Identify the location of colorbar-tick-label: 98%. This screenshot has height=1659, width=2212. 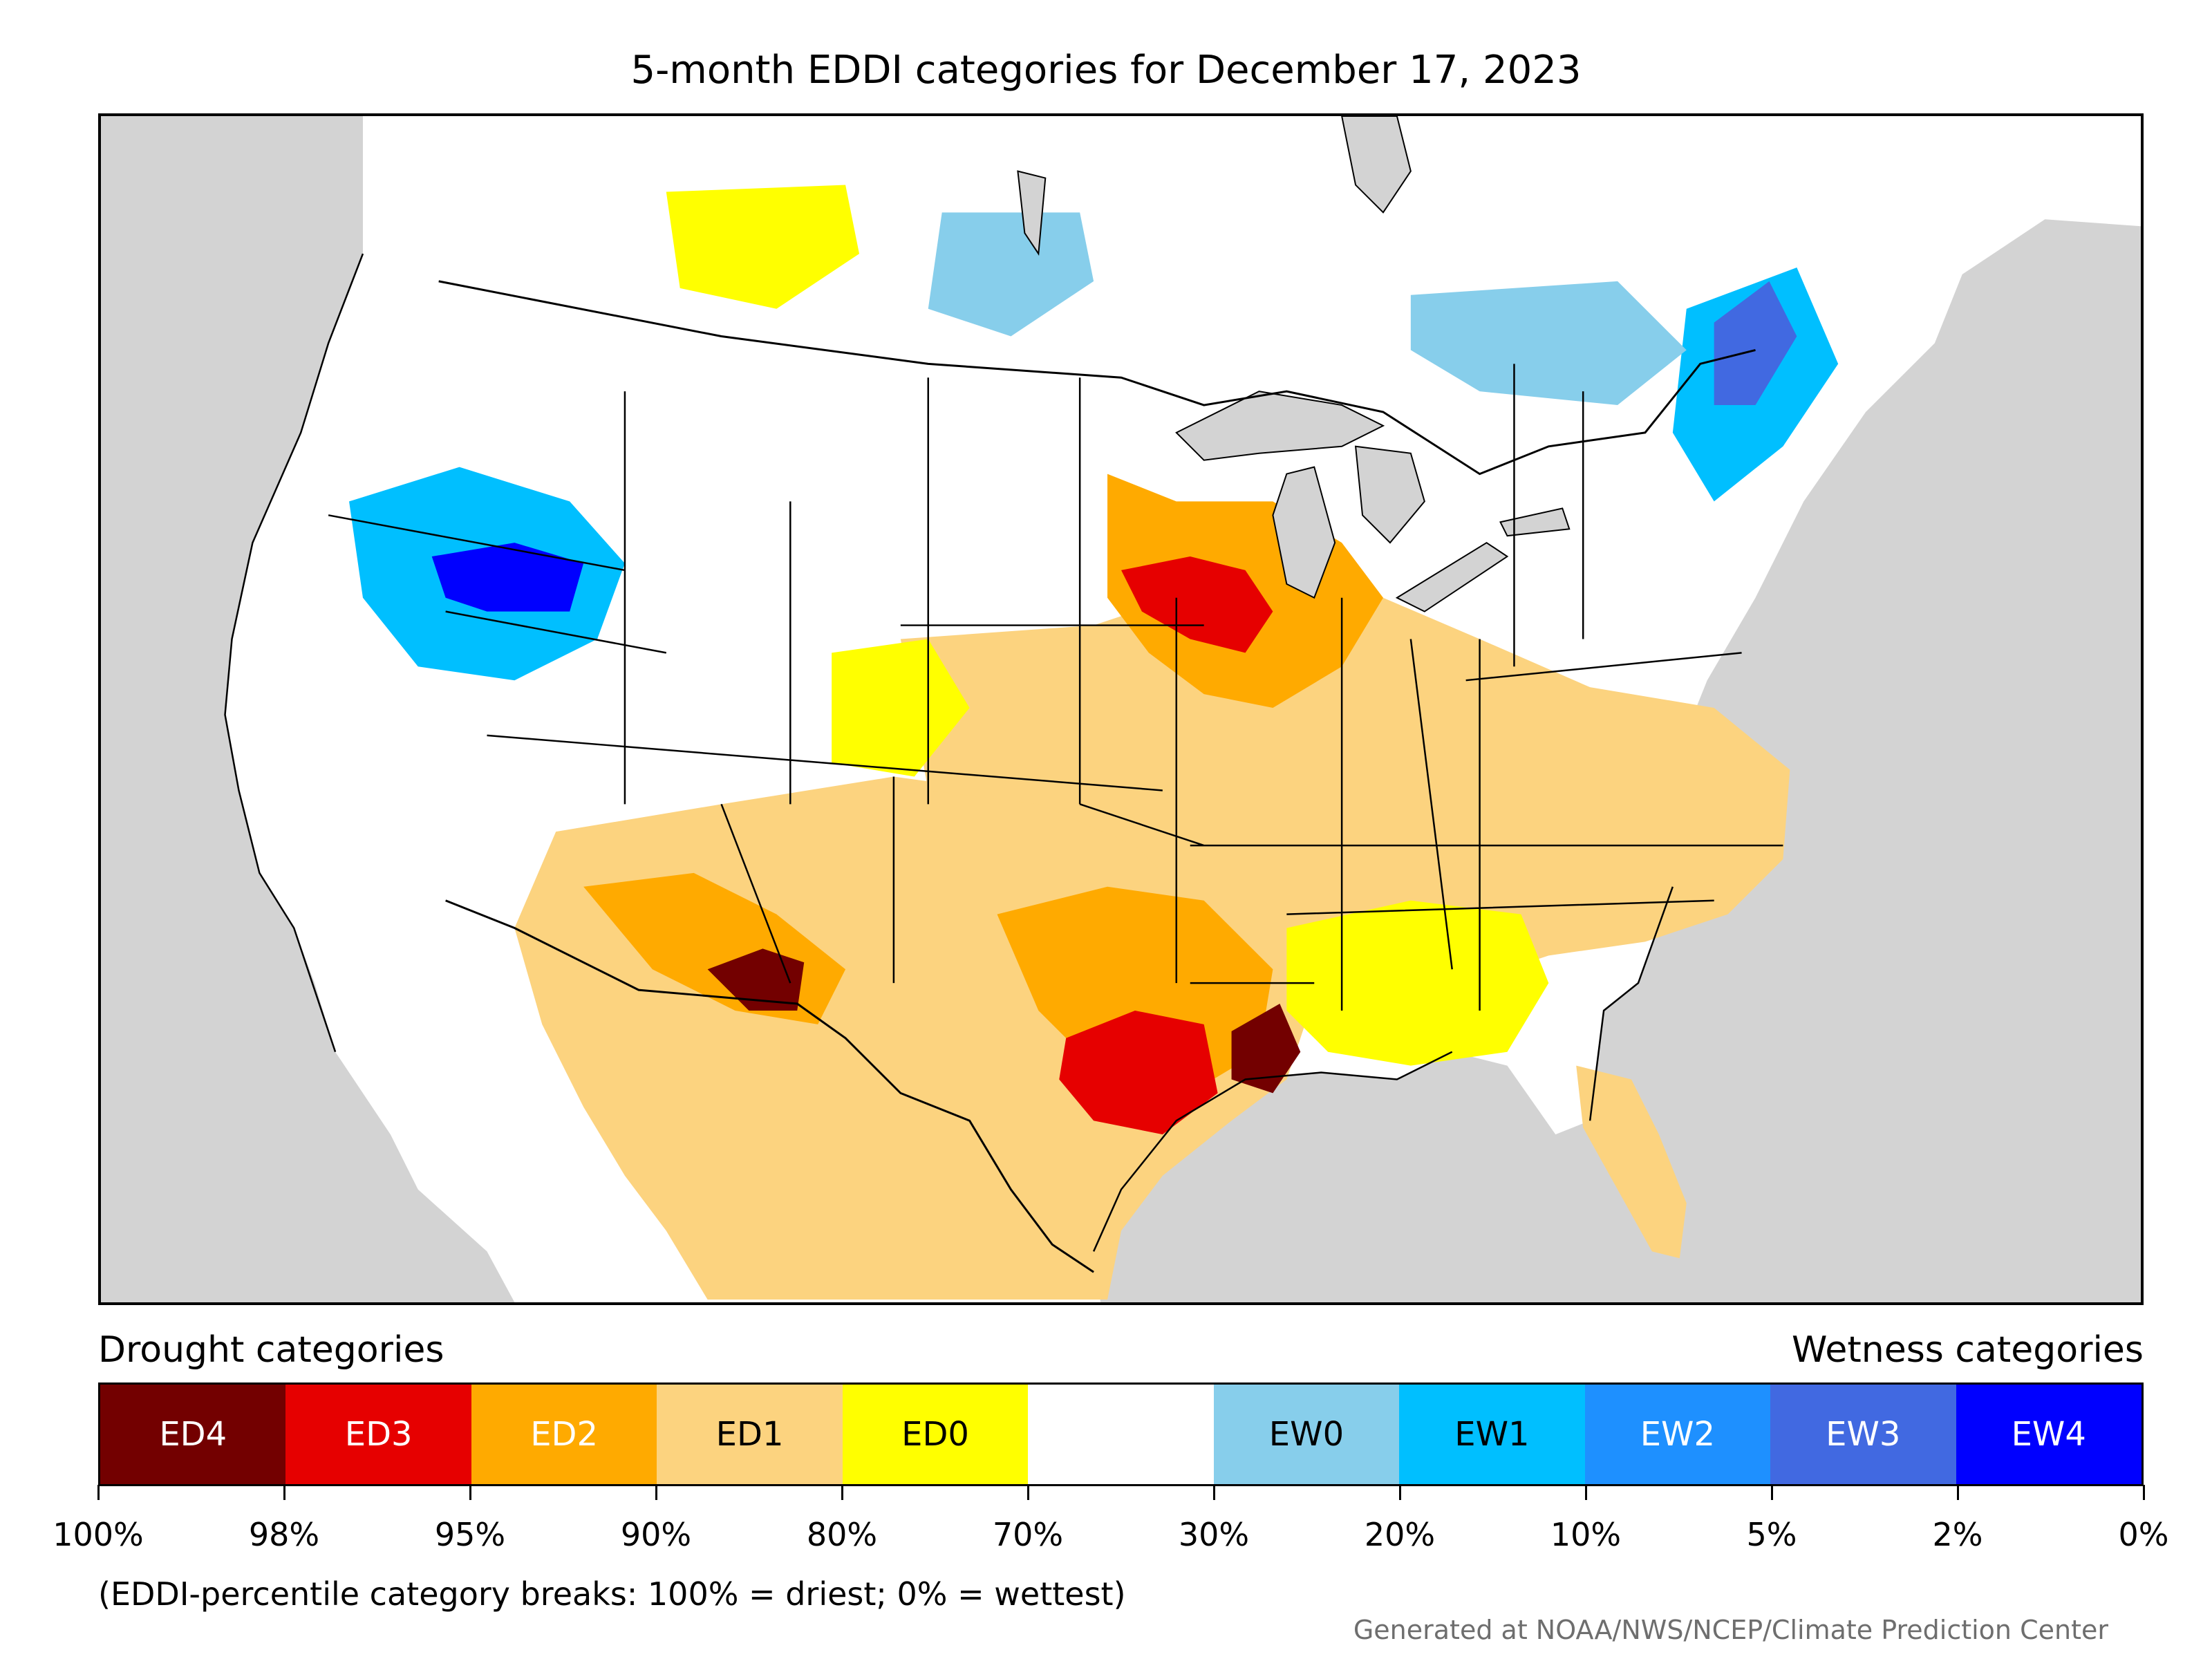
(284, 1535).